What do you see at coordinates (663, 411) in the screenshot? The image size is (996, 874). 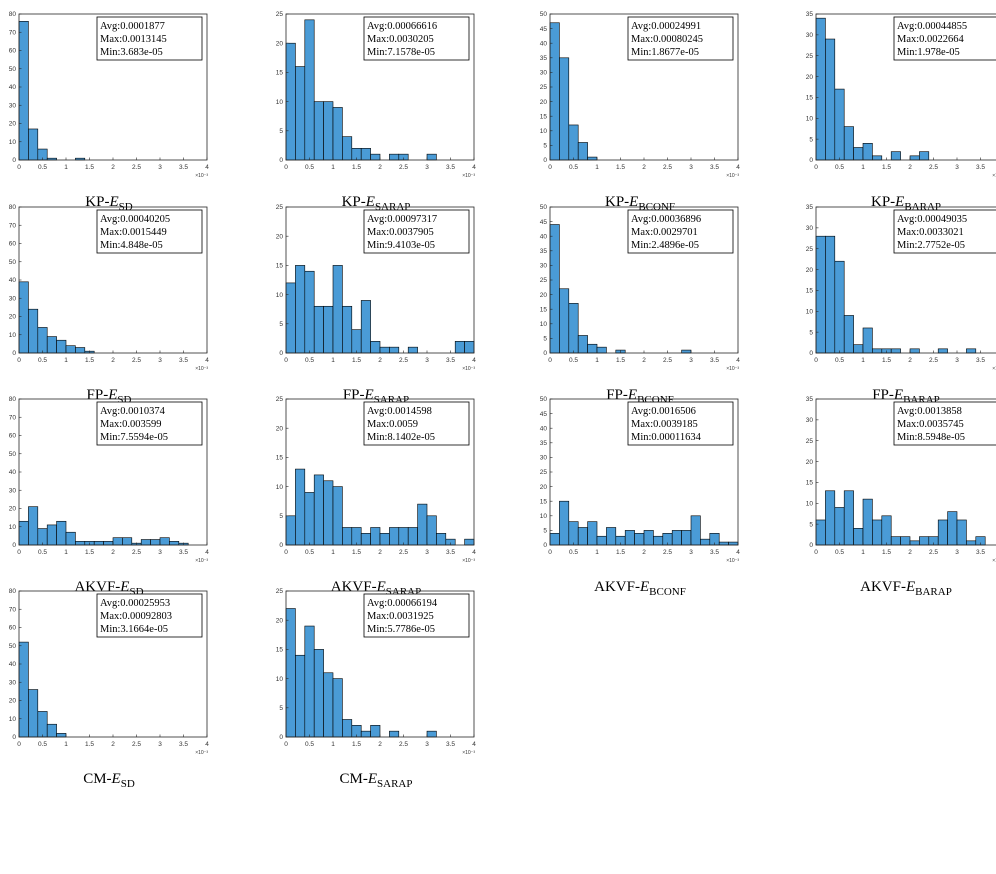 I see `stats-line: Avg:0.0016506` at bounding box center [663, 411].